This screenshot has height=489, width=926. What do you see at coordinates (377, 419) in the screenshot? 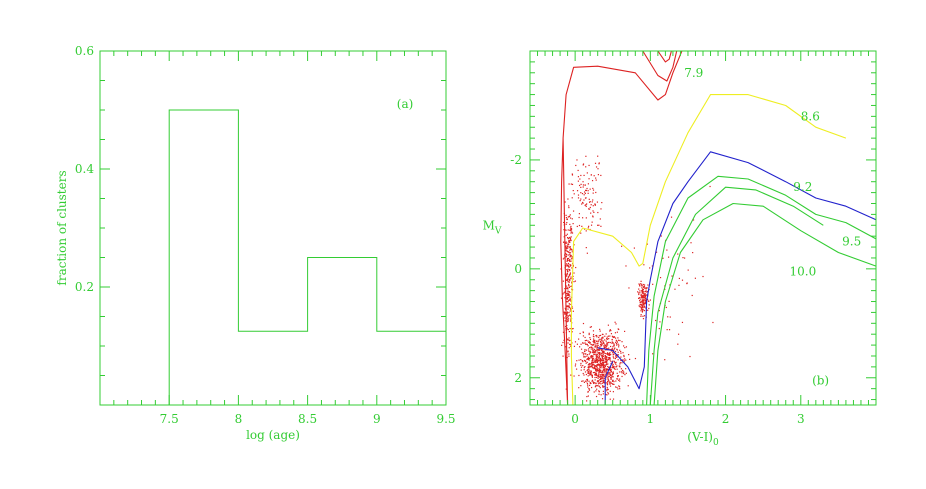
I see `x-tick-label: 9` at bounding box center [377, 419].